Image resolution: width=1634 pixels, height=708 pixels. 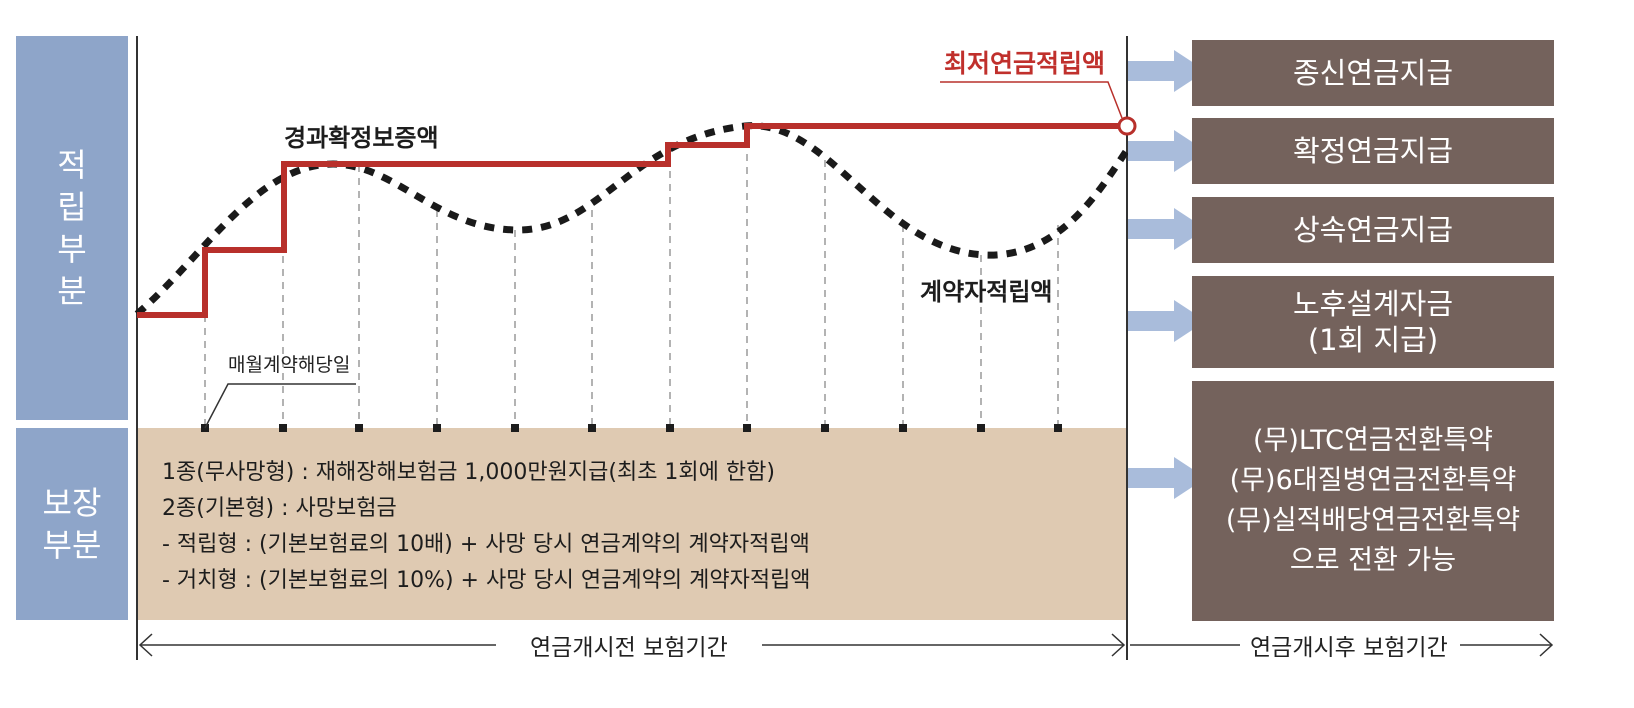 What do you see at coordinates (468, 472) in the screenshot?
I see `guarantee-line: 1종(무사망형) : 재해장해보험금 1,000만원지급(최초 1회에 한함)` at bounding box center [468, 472].